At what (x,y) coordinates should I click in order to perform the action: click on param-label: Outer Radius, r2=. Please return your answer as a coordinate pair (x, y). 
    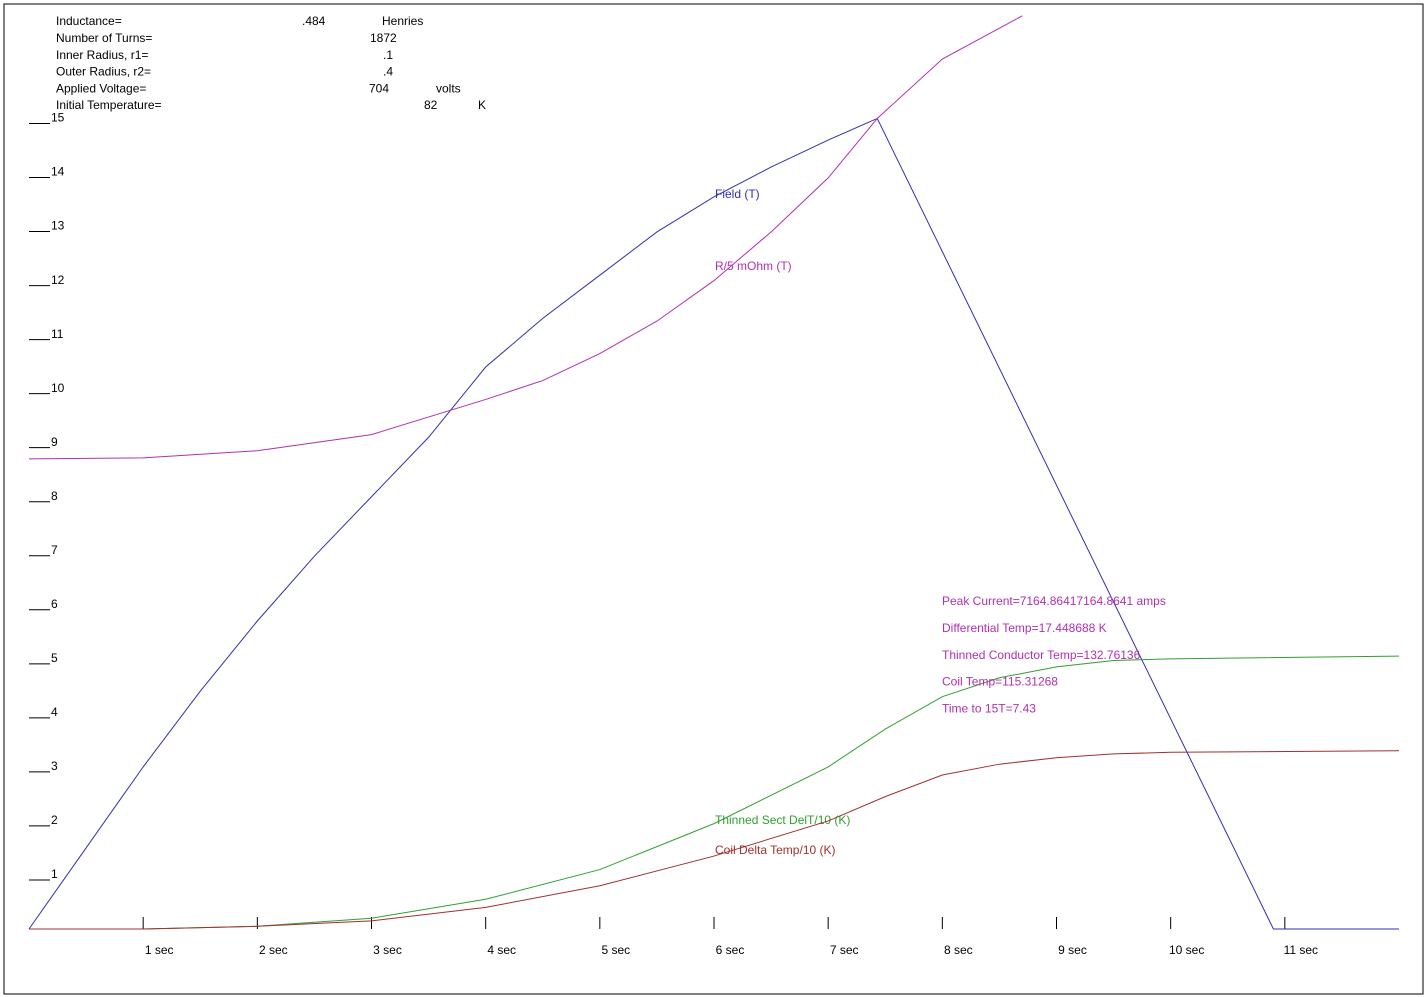
    Looking at the image, I should click on (103, 72).